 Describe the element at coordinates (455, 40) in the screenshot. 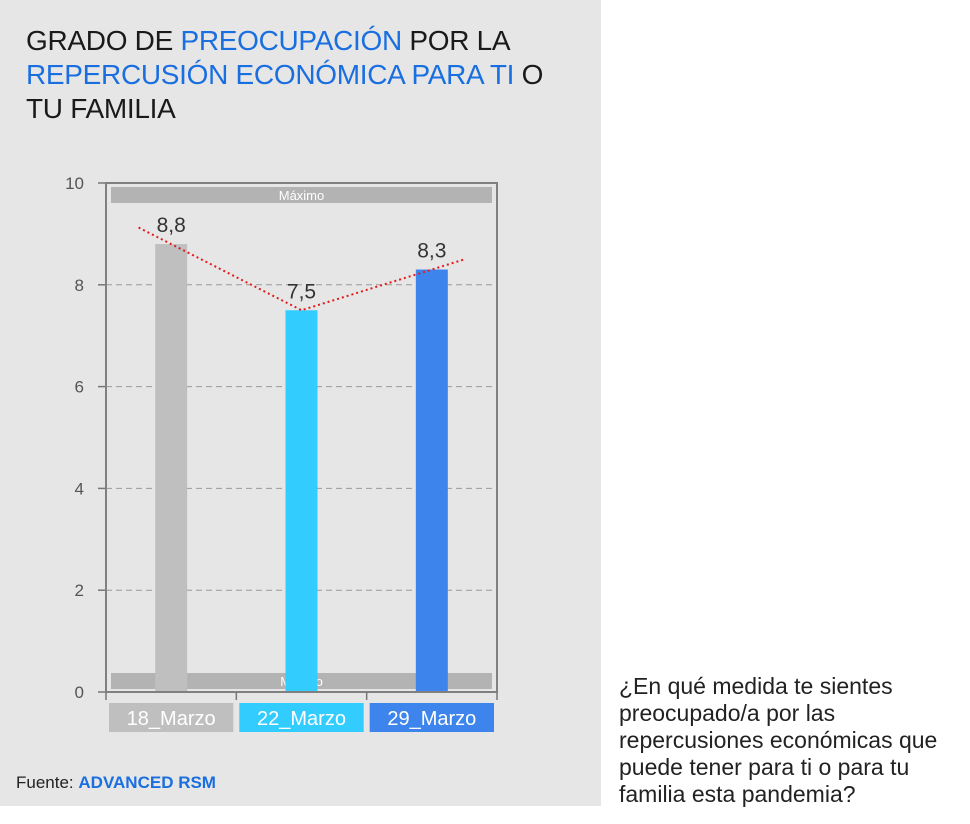

I see `title-part-2: POR LA` at that location.